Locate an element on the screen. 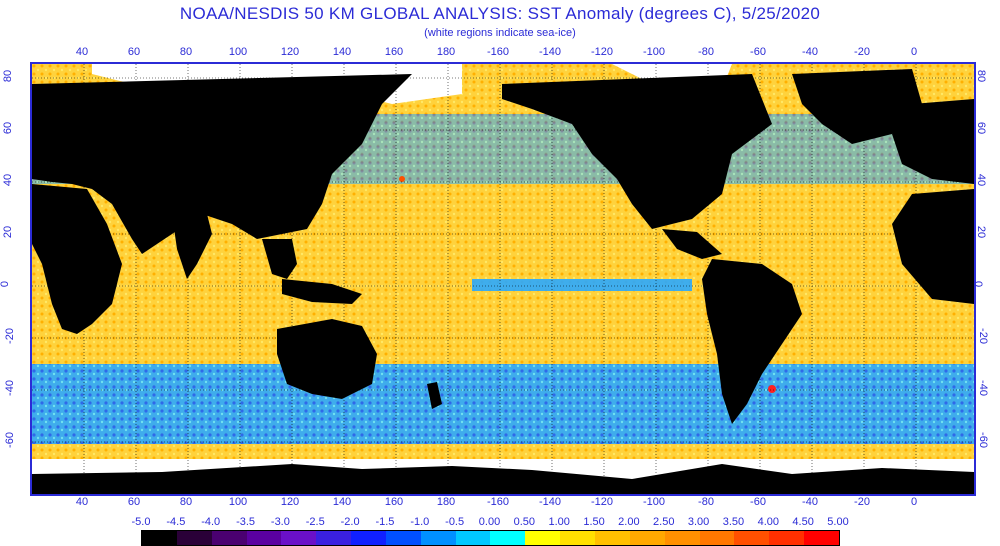 The height and width of the screenshot is (546, 1000). india-land is located at coordinates (192, 246).